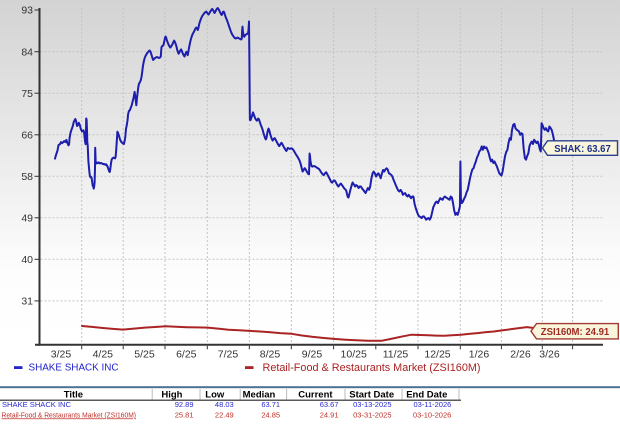 The width and height of the screenshot is (620, 427). What do you see at coordinates (312, 355) in the screenshot?
I see `svg-text: 9/25` at bounding box center [312, 355].